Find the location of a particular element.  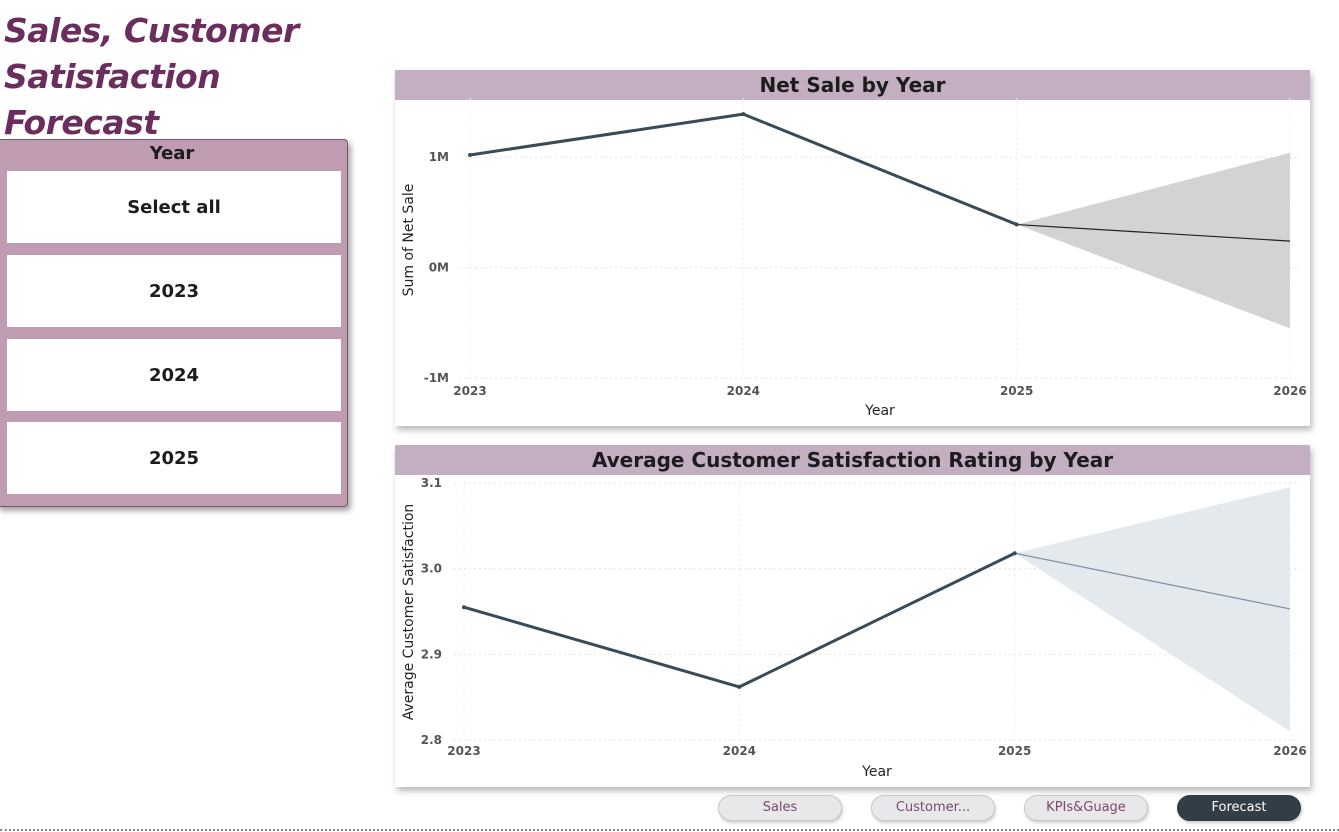

page-title-line-2: Satisfaction Forecast is located at coordinates (112, 99).